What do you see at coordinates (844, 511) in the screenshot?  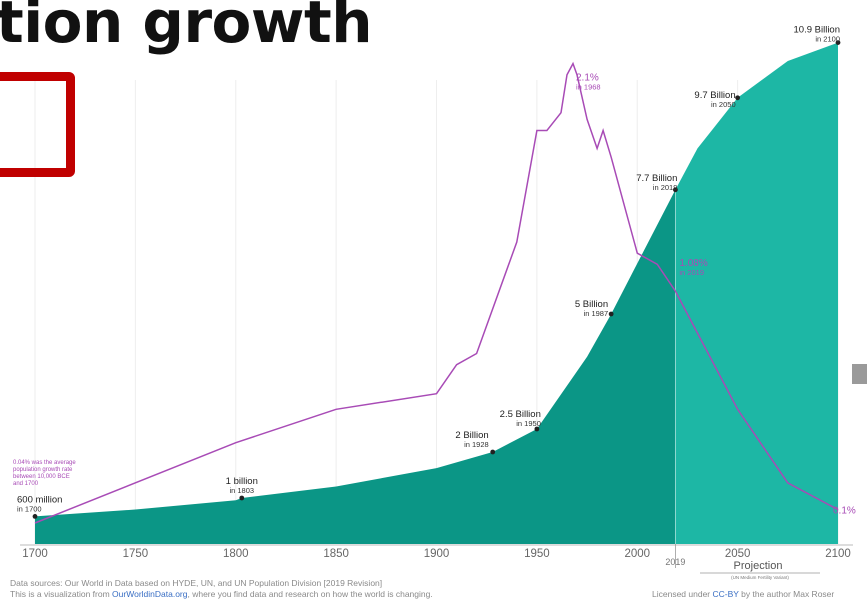 I see `annotation-label: 0.1%` at bounding box center [844, 511].